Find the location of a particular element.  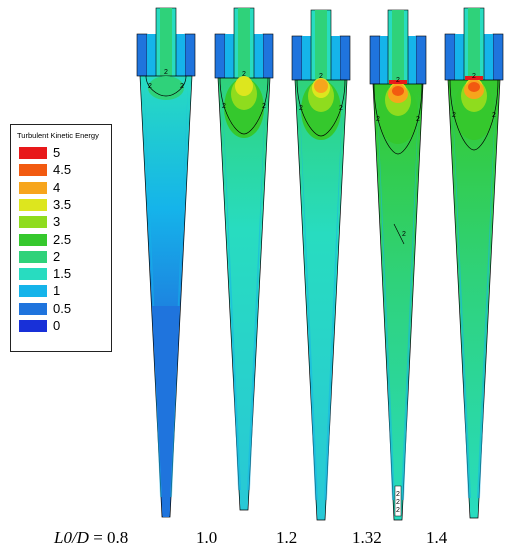

outlet-label-box is located at coordinates (398, 501).